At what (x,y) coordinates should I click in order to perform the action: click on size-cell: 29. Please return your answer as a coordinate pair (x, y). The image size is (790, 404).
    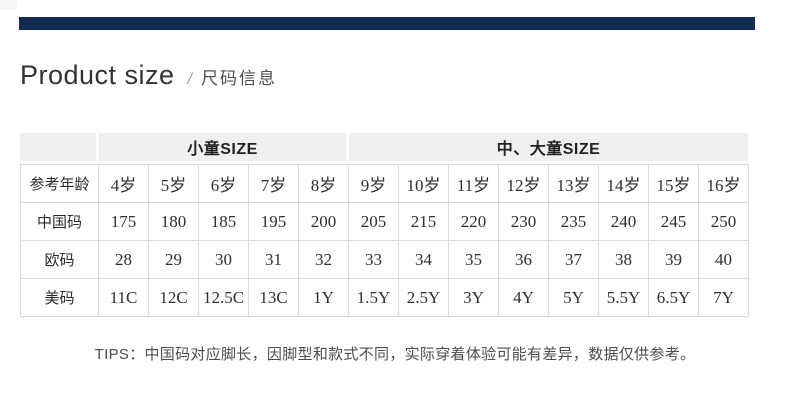
    Looking at the image, I should click on (173, 259).